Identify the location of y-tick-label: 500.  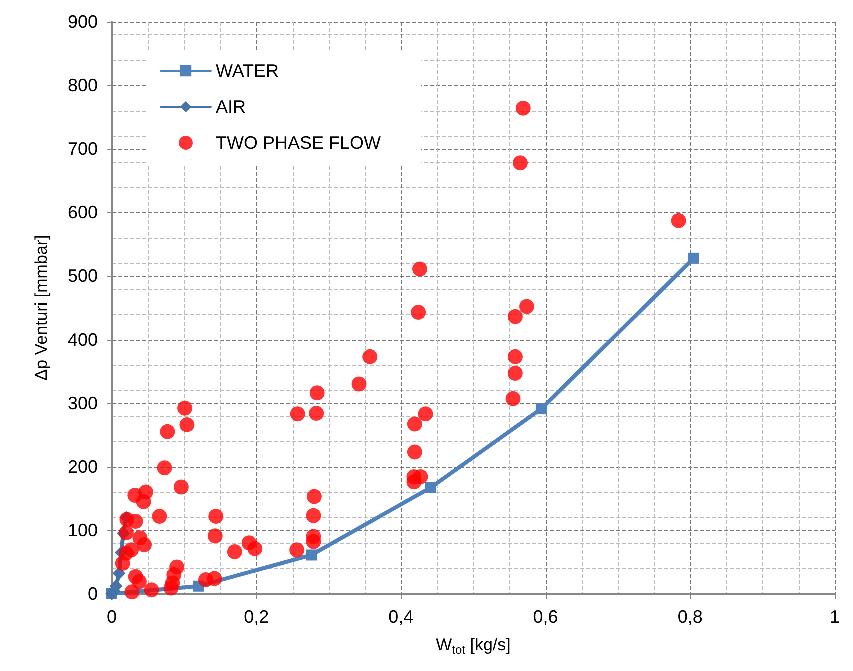
(83, 276).